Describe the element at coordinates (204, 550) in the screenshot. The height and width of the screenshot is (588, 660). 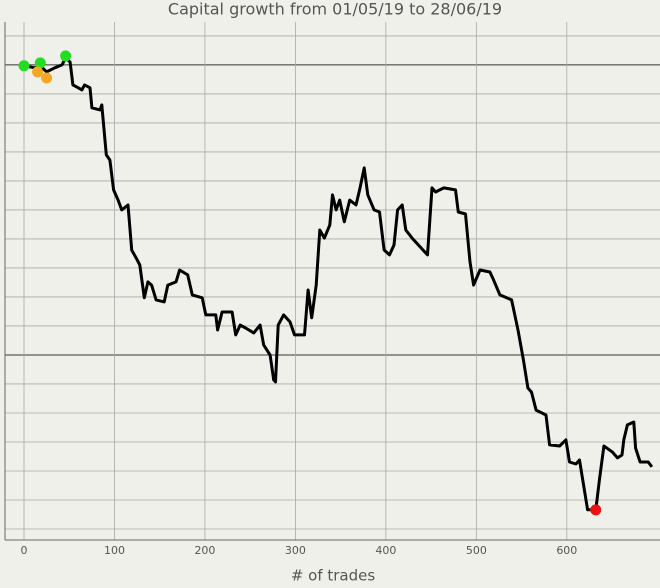
I see `x-tick-label: 200` at that location.